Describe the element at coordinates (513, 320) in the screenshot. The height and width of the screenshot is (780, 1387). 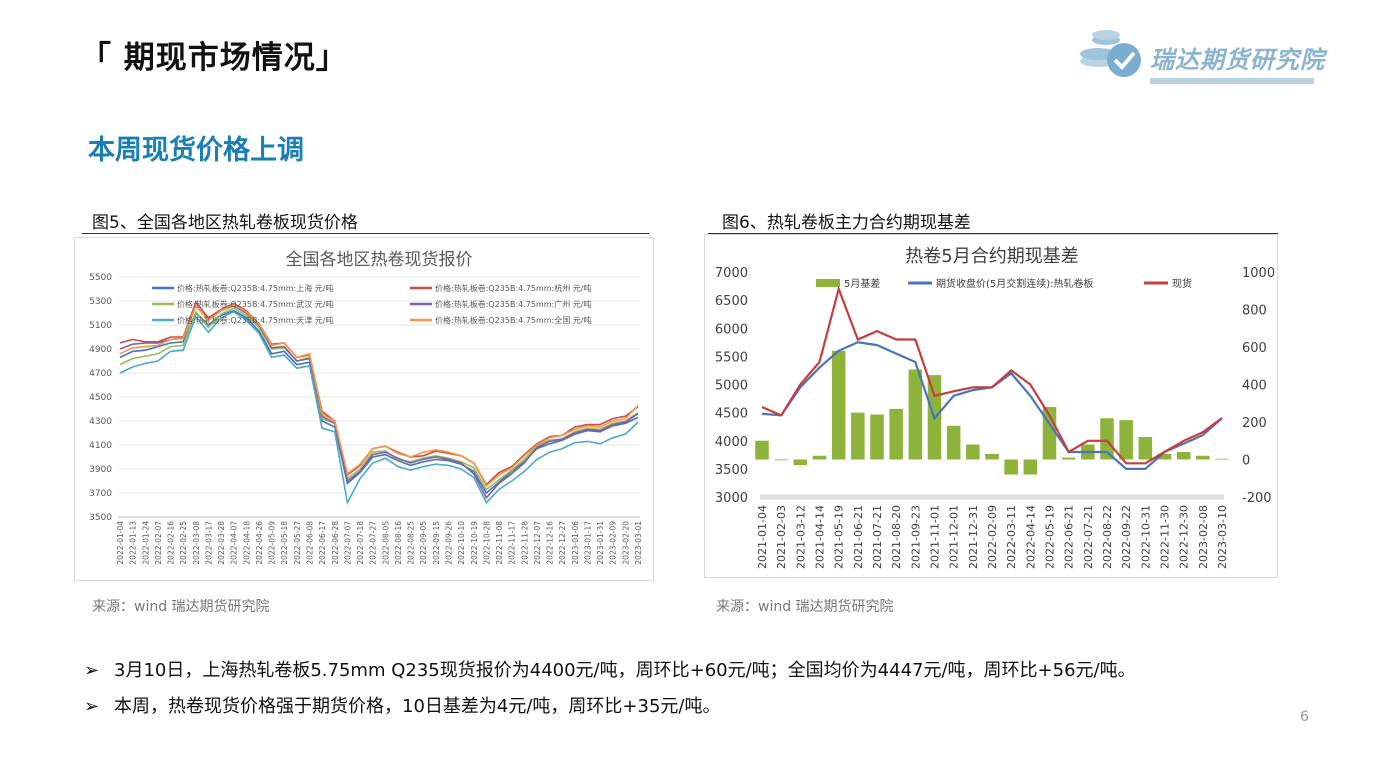
I see `legend-label: 价格:热轧板卷:Q235B:4.75mm:全国 元/吨` at that location.